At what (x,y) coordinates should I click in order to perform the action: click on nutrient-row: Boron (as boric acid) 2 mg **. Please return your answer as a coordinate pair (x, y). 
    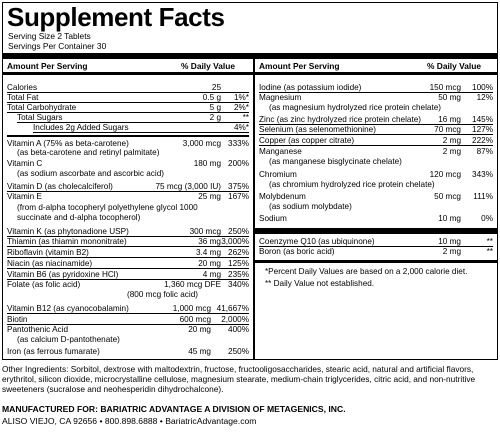
    Looking at the image, I should click on (376, 251).